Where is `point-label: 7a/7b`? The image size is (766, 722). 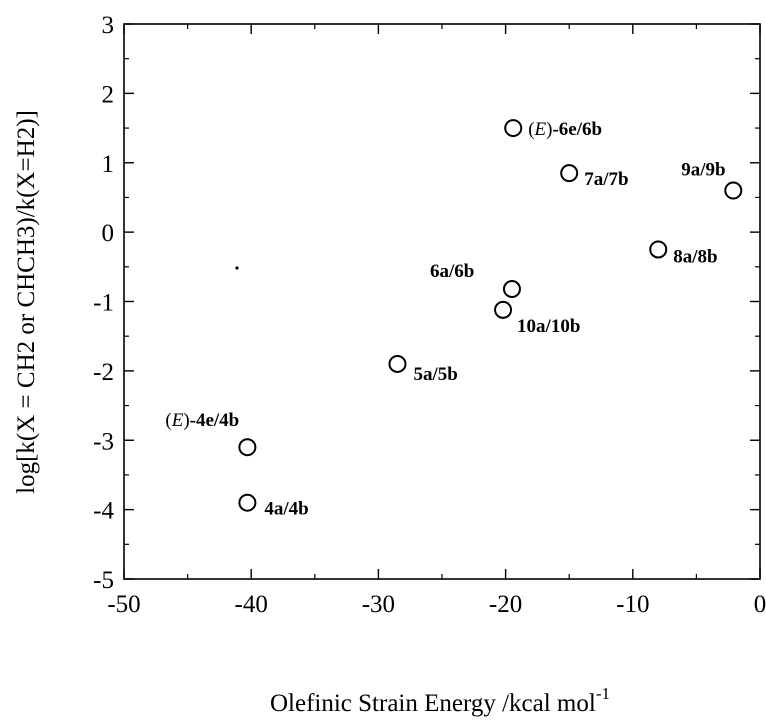 point-label: 7a/7b is located at coordinates (606, 179).